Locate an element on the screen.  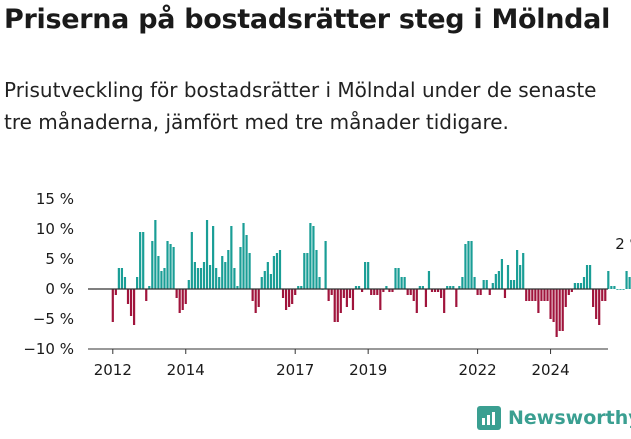
y-tick-label: 10 % is located at coordinates (55, 229).